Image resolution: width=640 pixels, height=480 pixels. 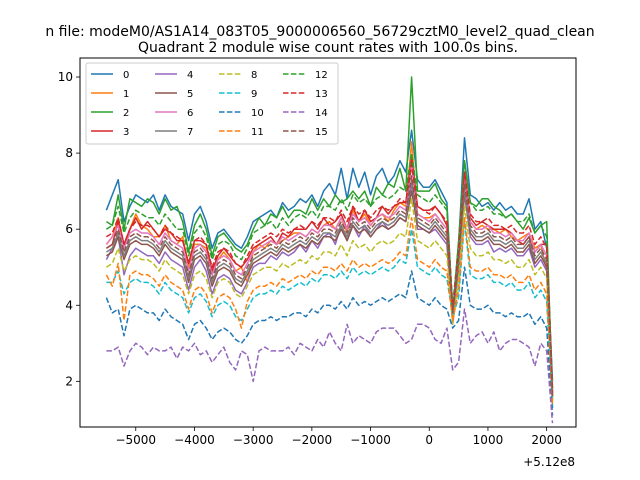 What do you see at coordinates (549, 462) in the screenshot?
I see `x-axis-offset-label: +5.12e8` at bounding box center [549, 462].